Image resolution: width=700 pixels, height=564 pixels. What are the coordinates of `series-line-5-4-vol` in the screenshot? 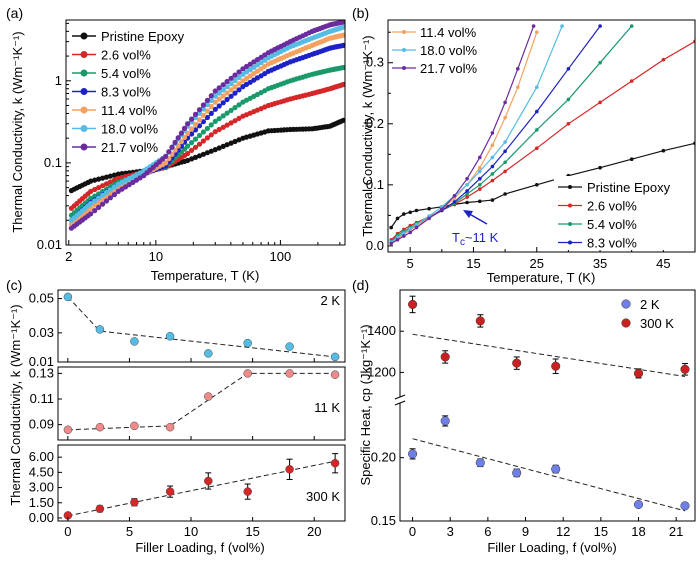 It's located at (511, 133).